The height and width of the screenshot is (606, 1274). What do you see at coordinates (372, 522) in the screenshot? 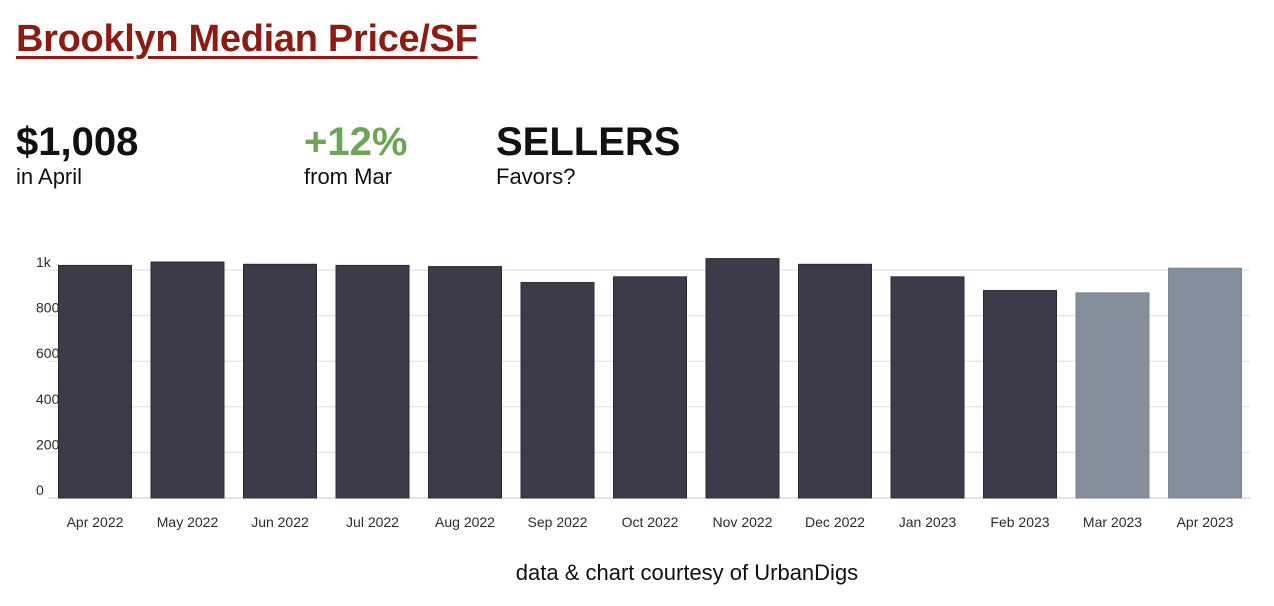
I see `x-tick-label: Jul 2022` at bounding box center [372, 522].